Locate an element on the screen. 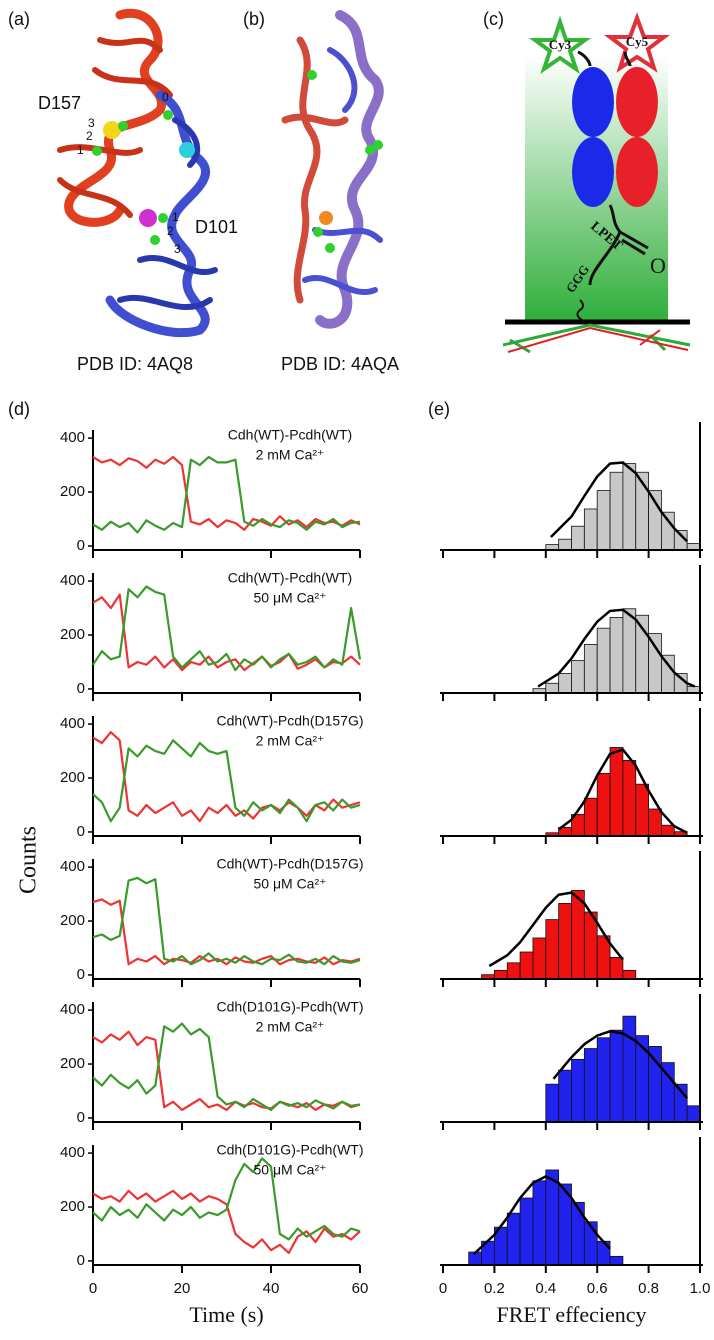 The image size is (714, 1340). dye-linker is located at coordinates (604, 58).